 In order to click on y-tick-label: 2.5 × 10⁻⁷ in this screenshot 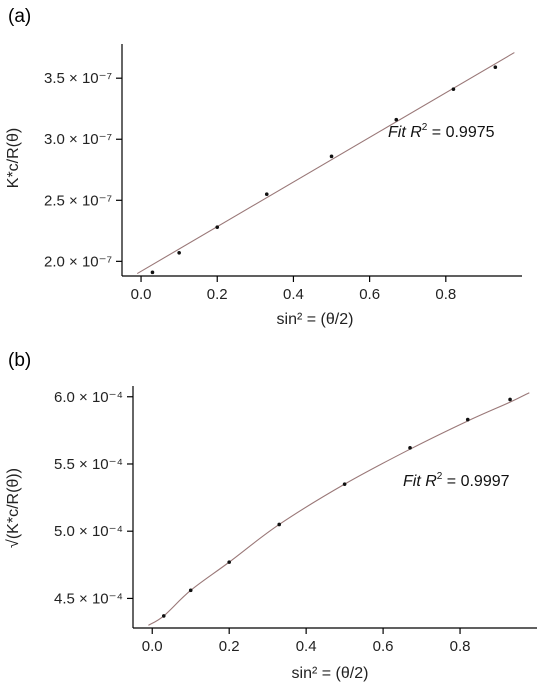, I will do `click(78, 200)`.